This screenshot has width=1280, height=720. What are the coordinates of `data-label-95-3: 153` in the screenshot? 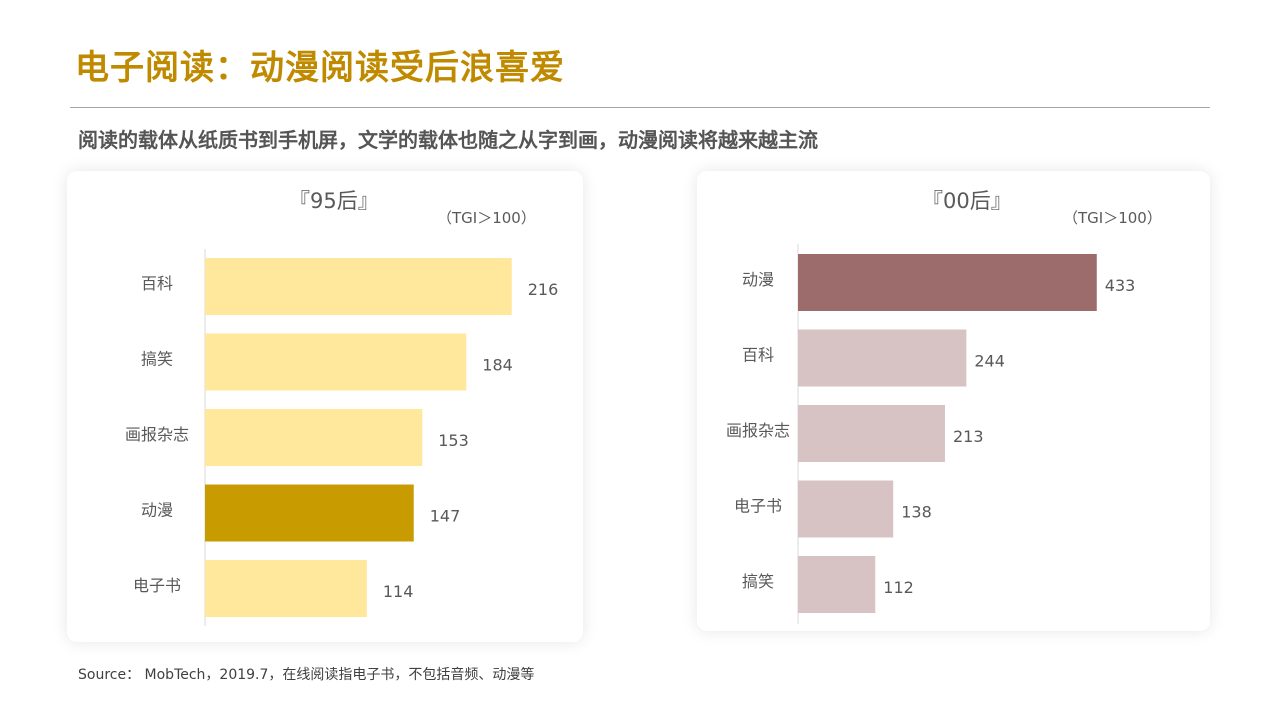 It's located at (453, 440).